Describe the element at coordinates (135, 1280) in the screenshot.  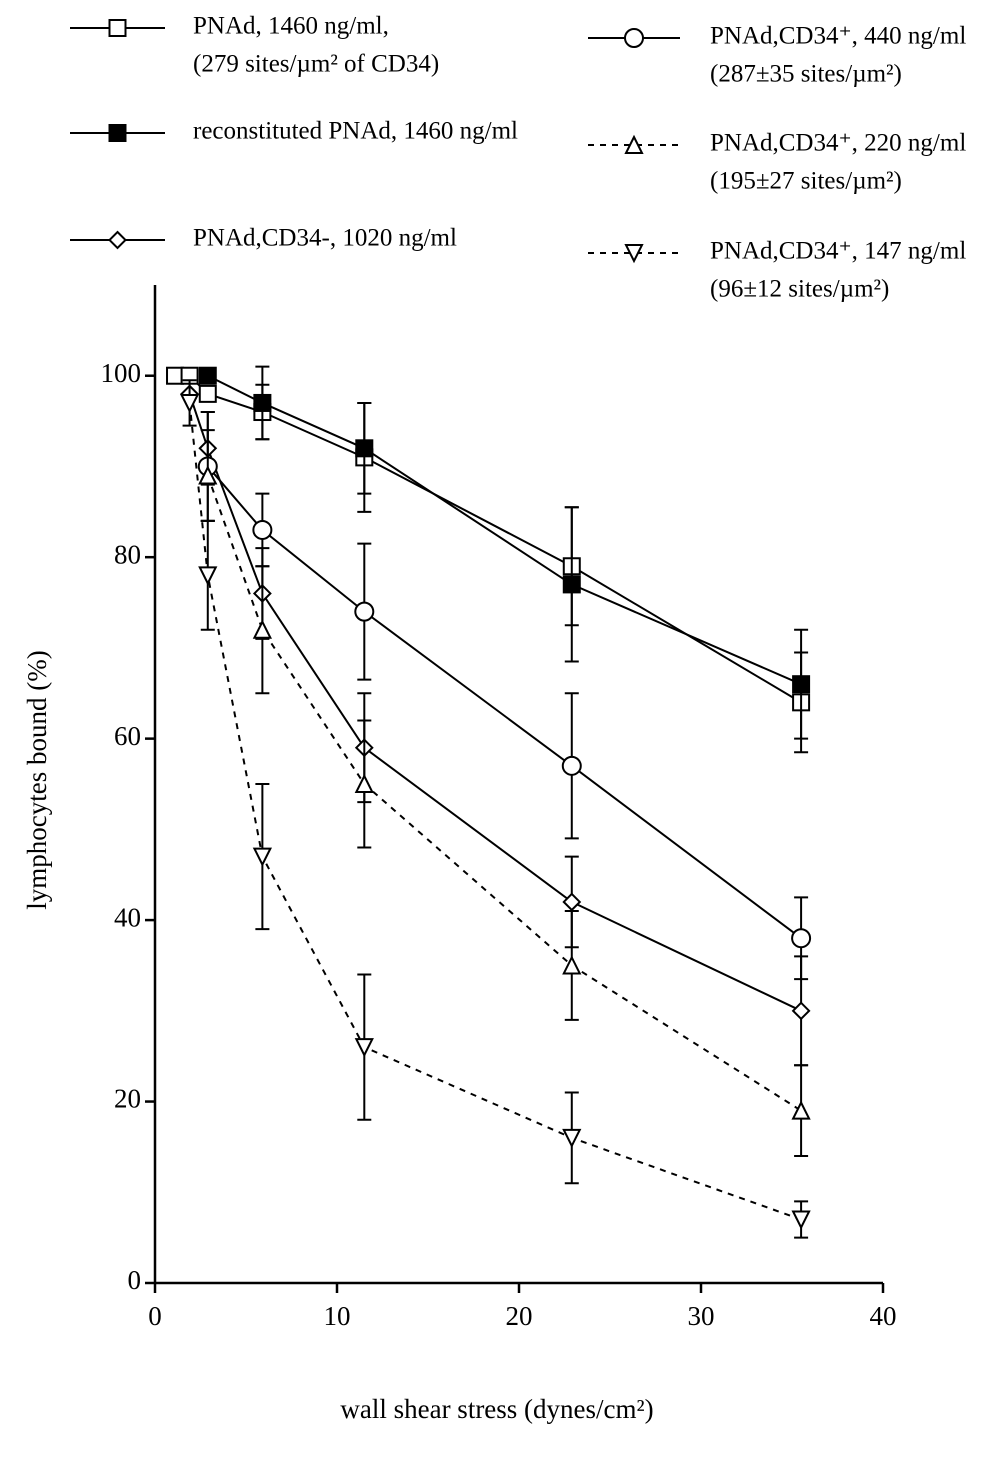
I see `y-tick-label: 0` at that location.